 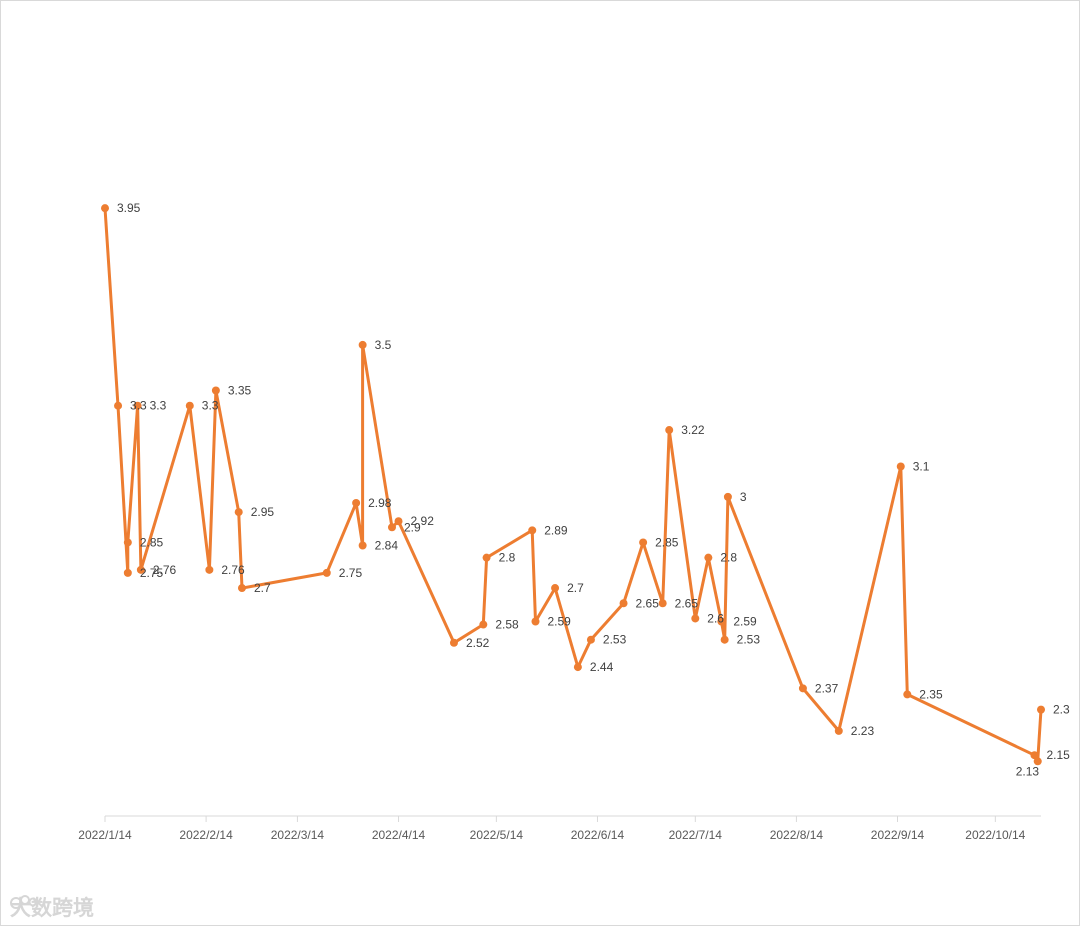 I want to click on data-label: 3.1, so click(x=921, y=466).